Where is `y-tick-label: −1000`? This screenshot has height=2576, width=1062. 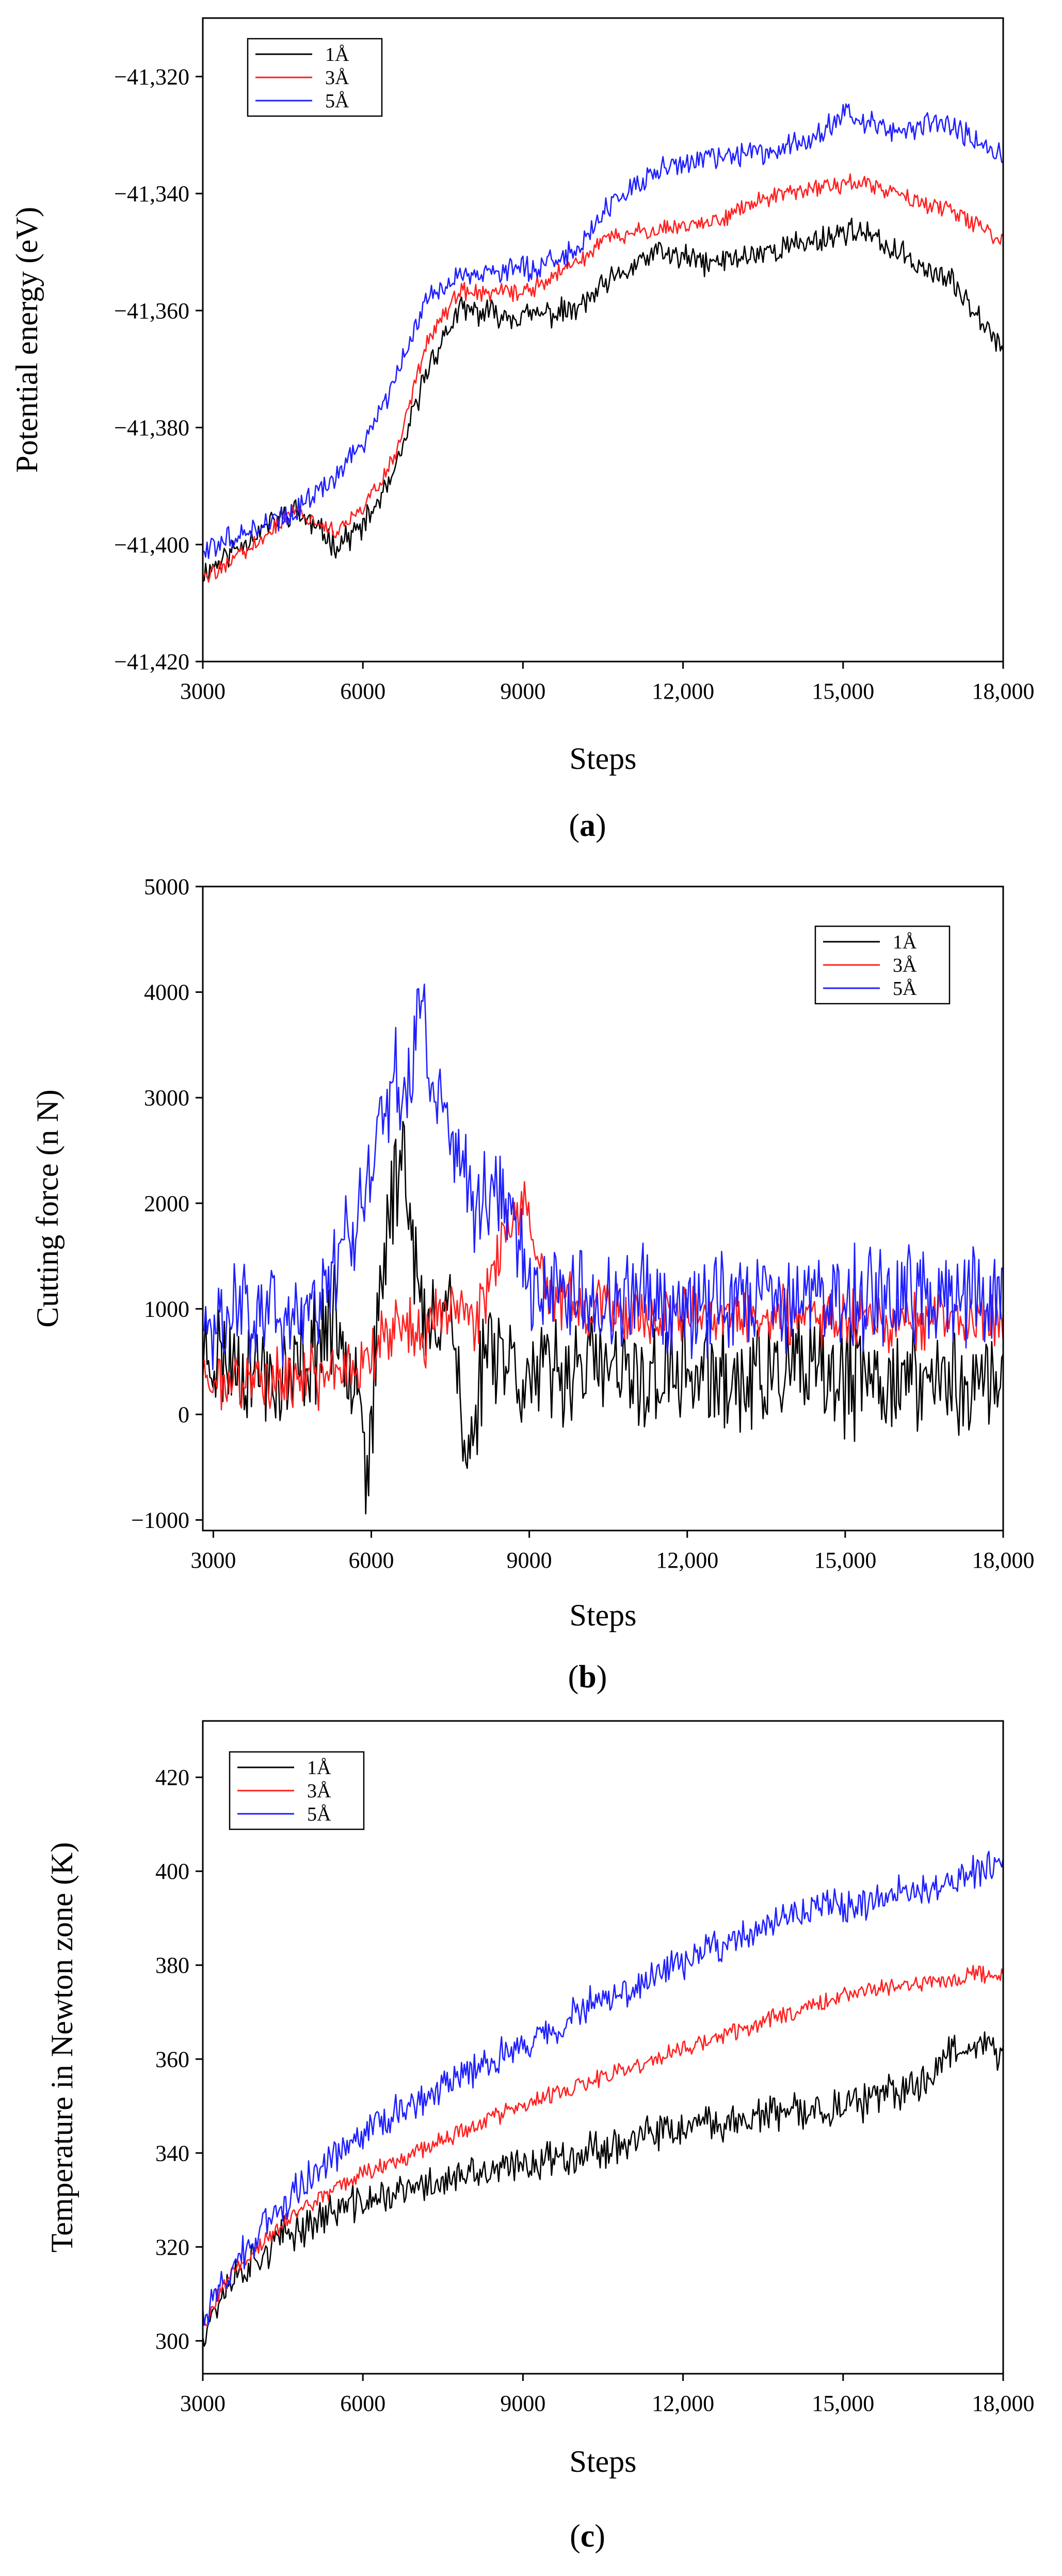
y-tick-label: −1000 is located at coordinates (160, 1521).